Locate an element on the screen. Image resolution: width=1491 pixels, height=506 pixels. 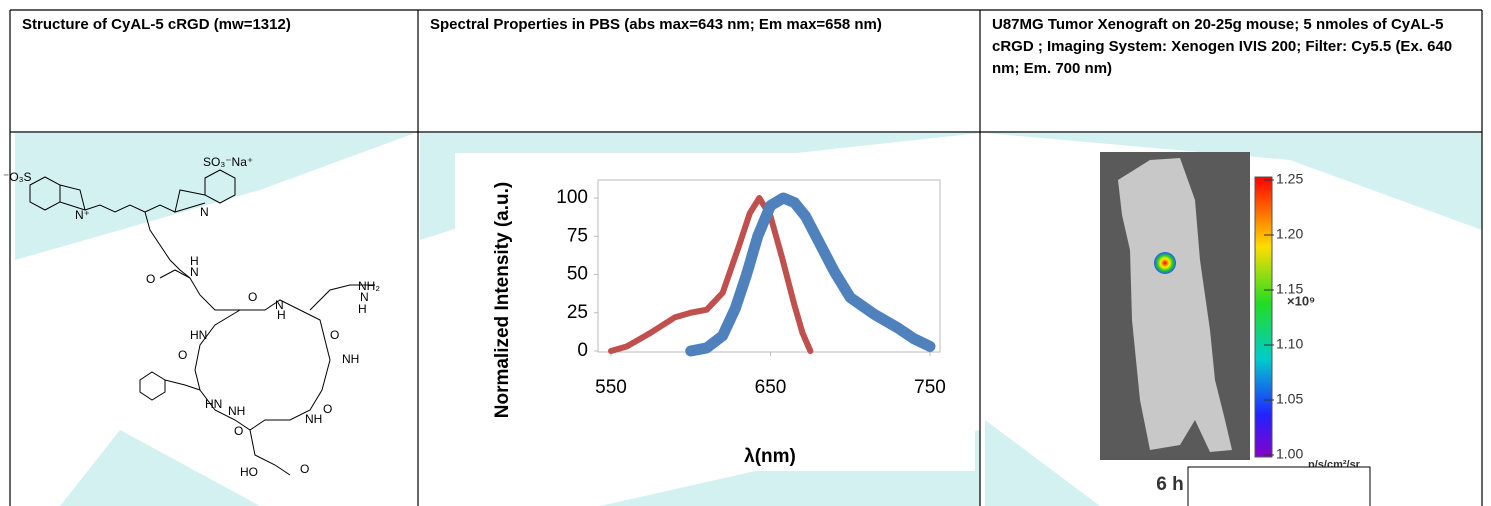
colorbar-label: 1.00 is located at coordinates (1289, 454).